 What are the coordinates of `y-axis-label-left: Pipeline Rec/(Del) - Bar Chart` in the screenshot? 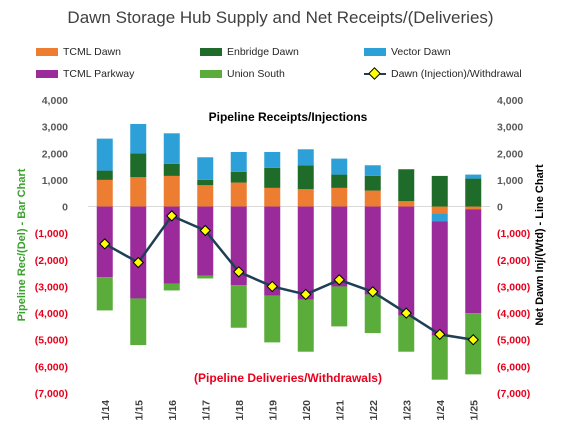 It's located at (22, 245).